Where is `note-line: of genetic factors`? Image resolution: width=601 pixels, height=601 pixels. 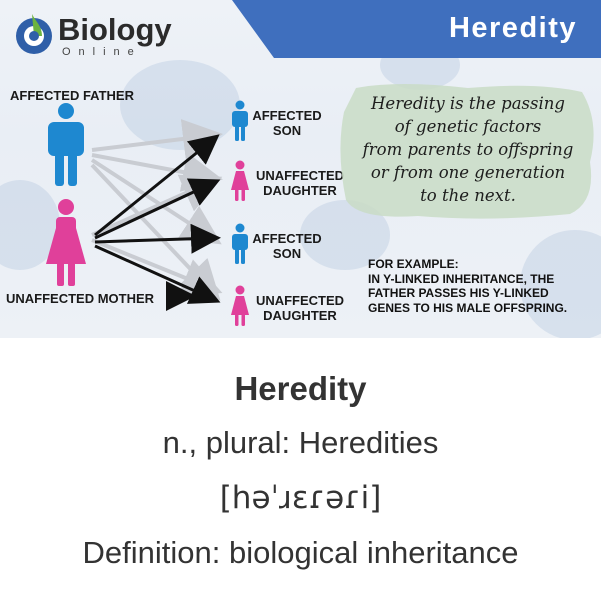
note-line: of genetic factors is located at coordinates (468, 126).